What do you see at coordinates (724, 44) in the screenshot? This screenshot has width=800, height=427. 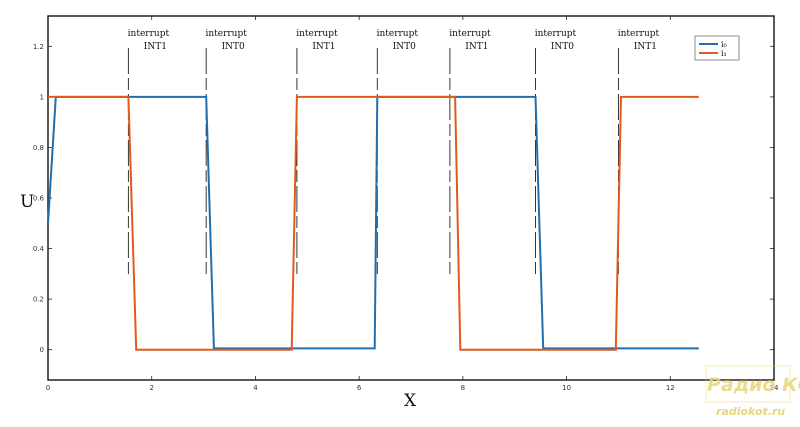 I see `legend-label-i0: i₀` at bounding box center [724, 44].